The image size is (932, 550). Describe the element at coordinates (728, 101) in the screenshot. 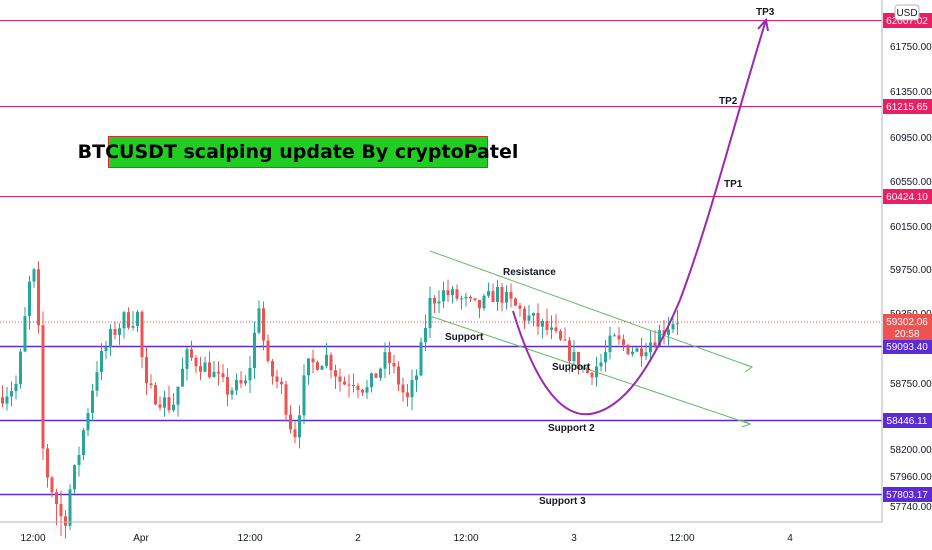

I see `annotation-tp2: TP2` at that location.